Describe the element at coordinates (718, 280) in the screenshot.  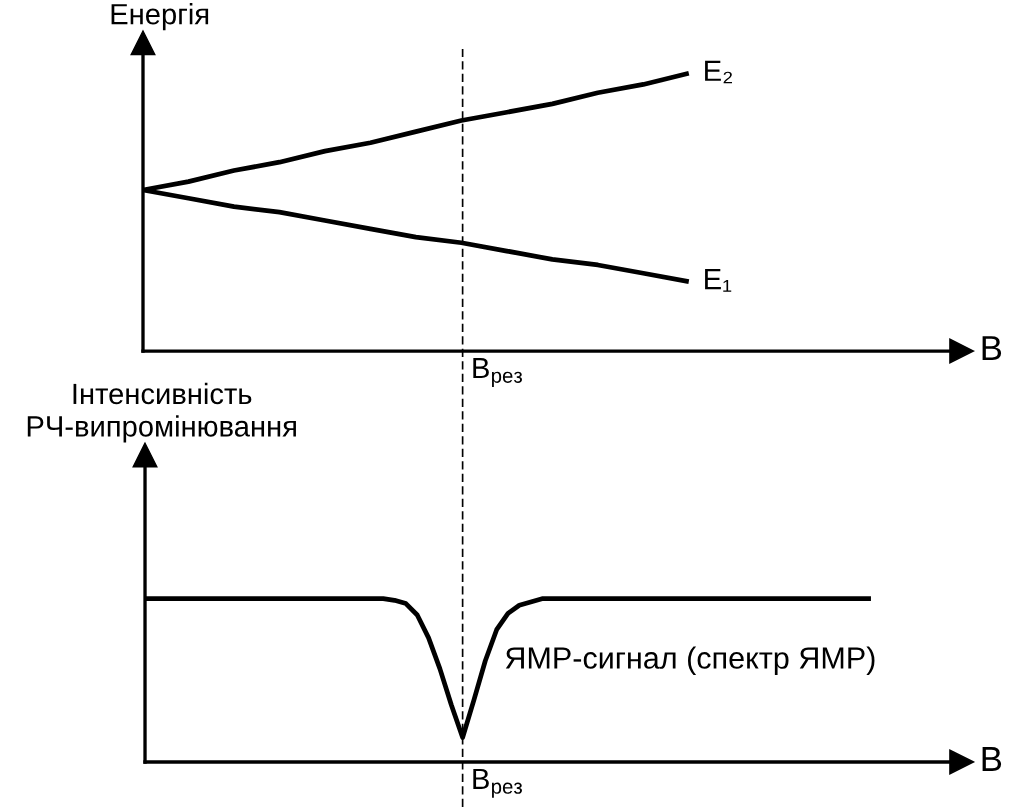
I see `series-label: E₁` at that location.